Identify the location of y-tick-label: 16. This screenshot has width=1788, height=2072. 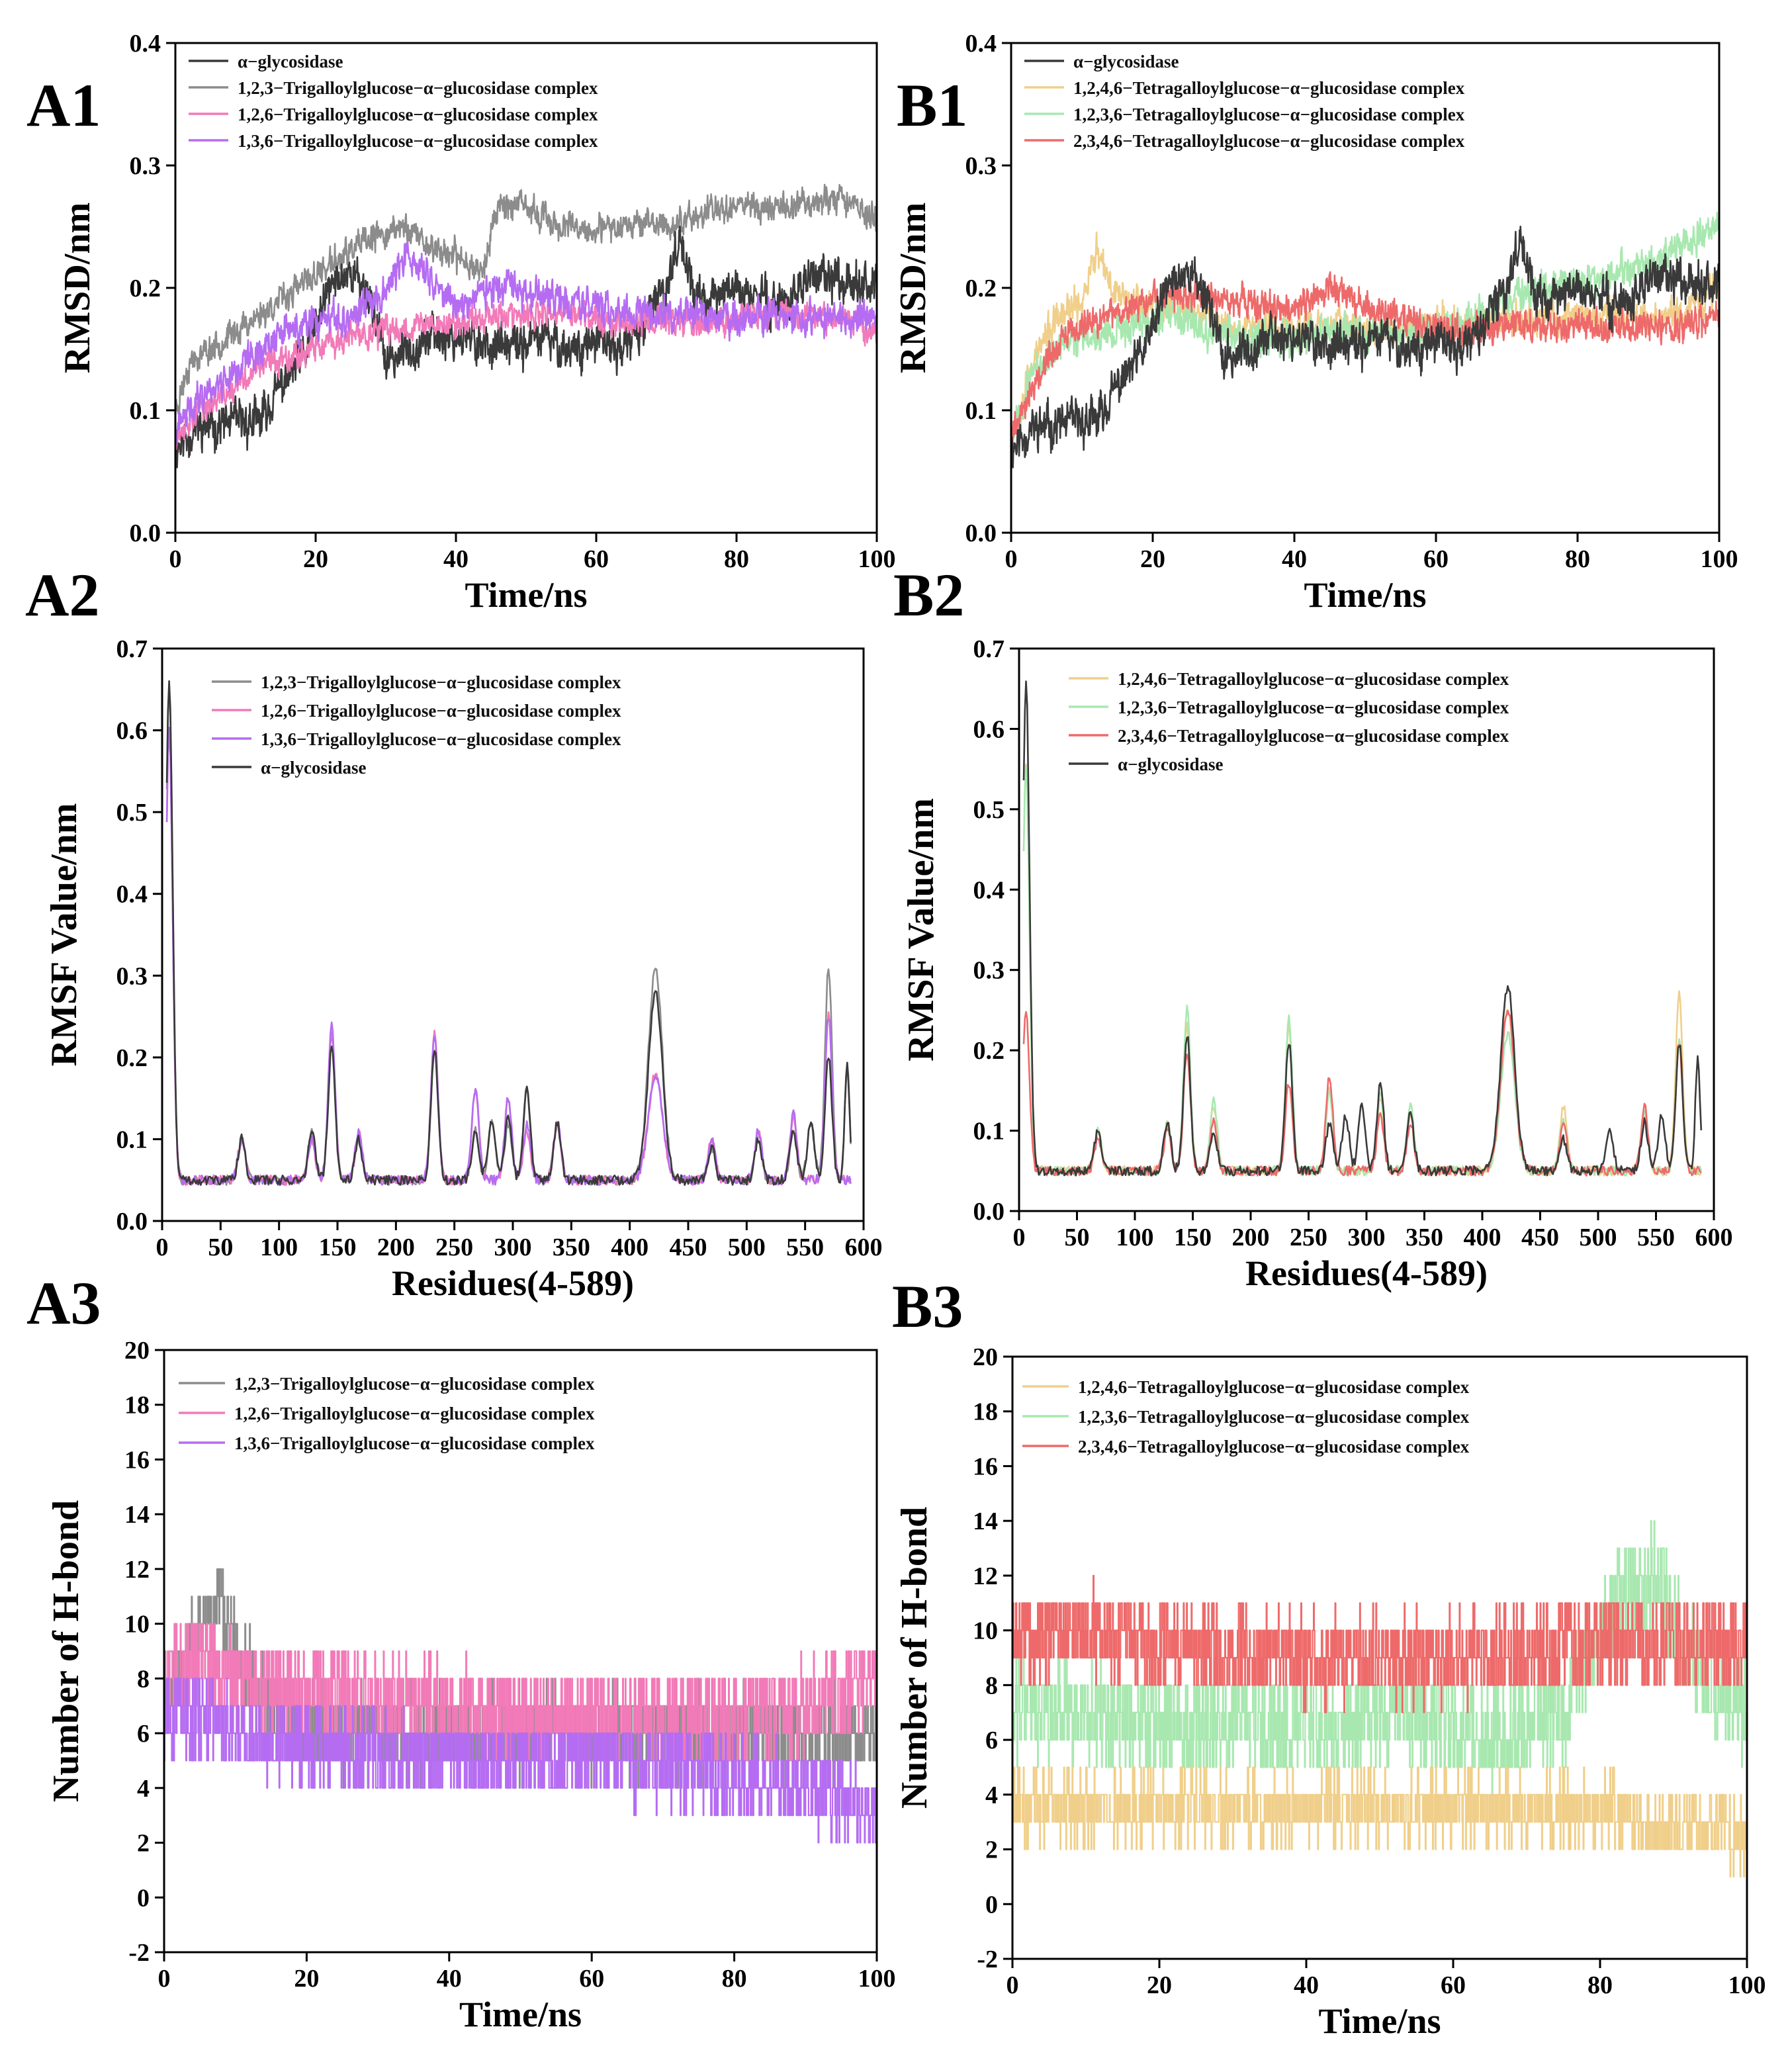
(137, 1460).